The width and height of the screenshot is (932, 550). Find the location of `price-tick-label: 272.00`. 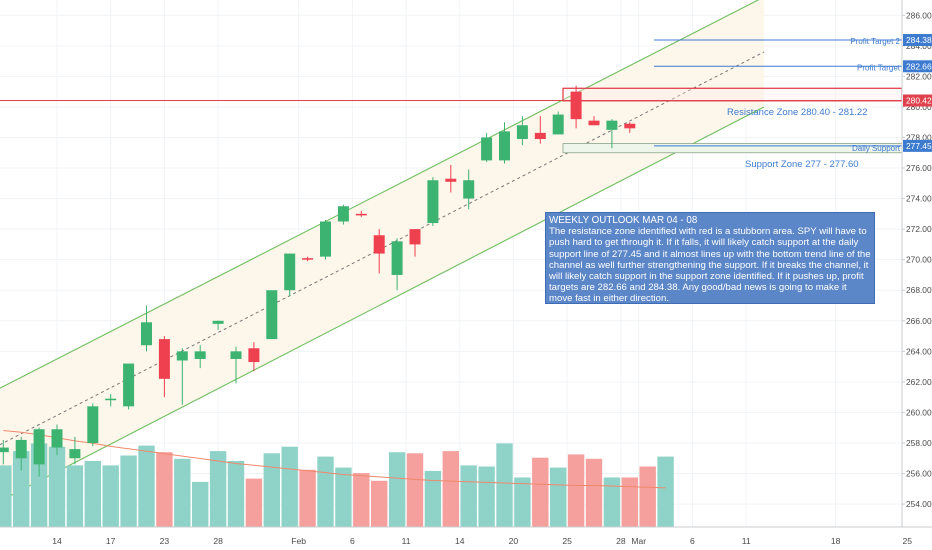

price-tick-label: 272.00 is located at coordinates (919, 229).